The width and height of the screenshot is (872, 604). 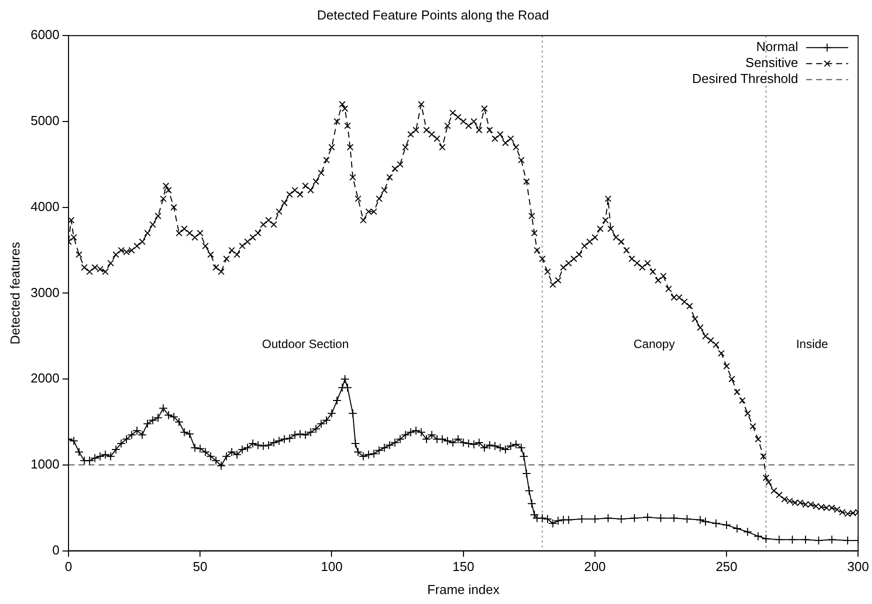 I want to click on x-tick-label: 150, so click(x=463, y=566).